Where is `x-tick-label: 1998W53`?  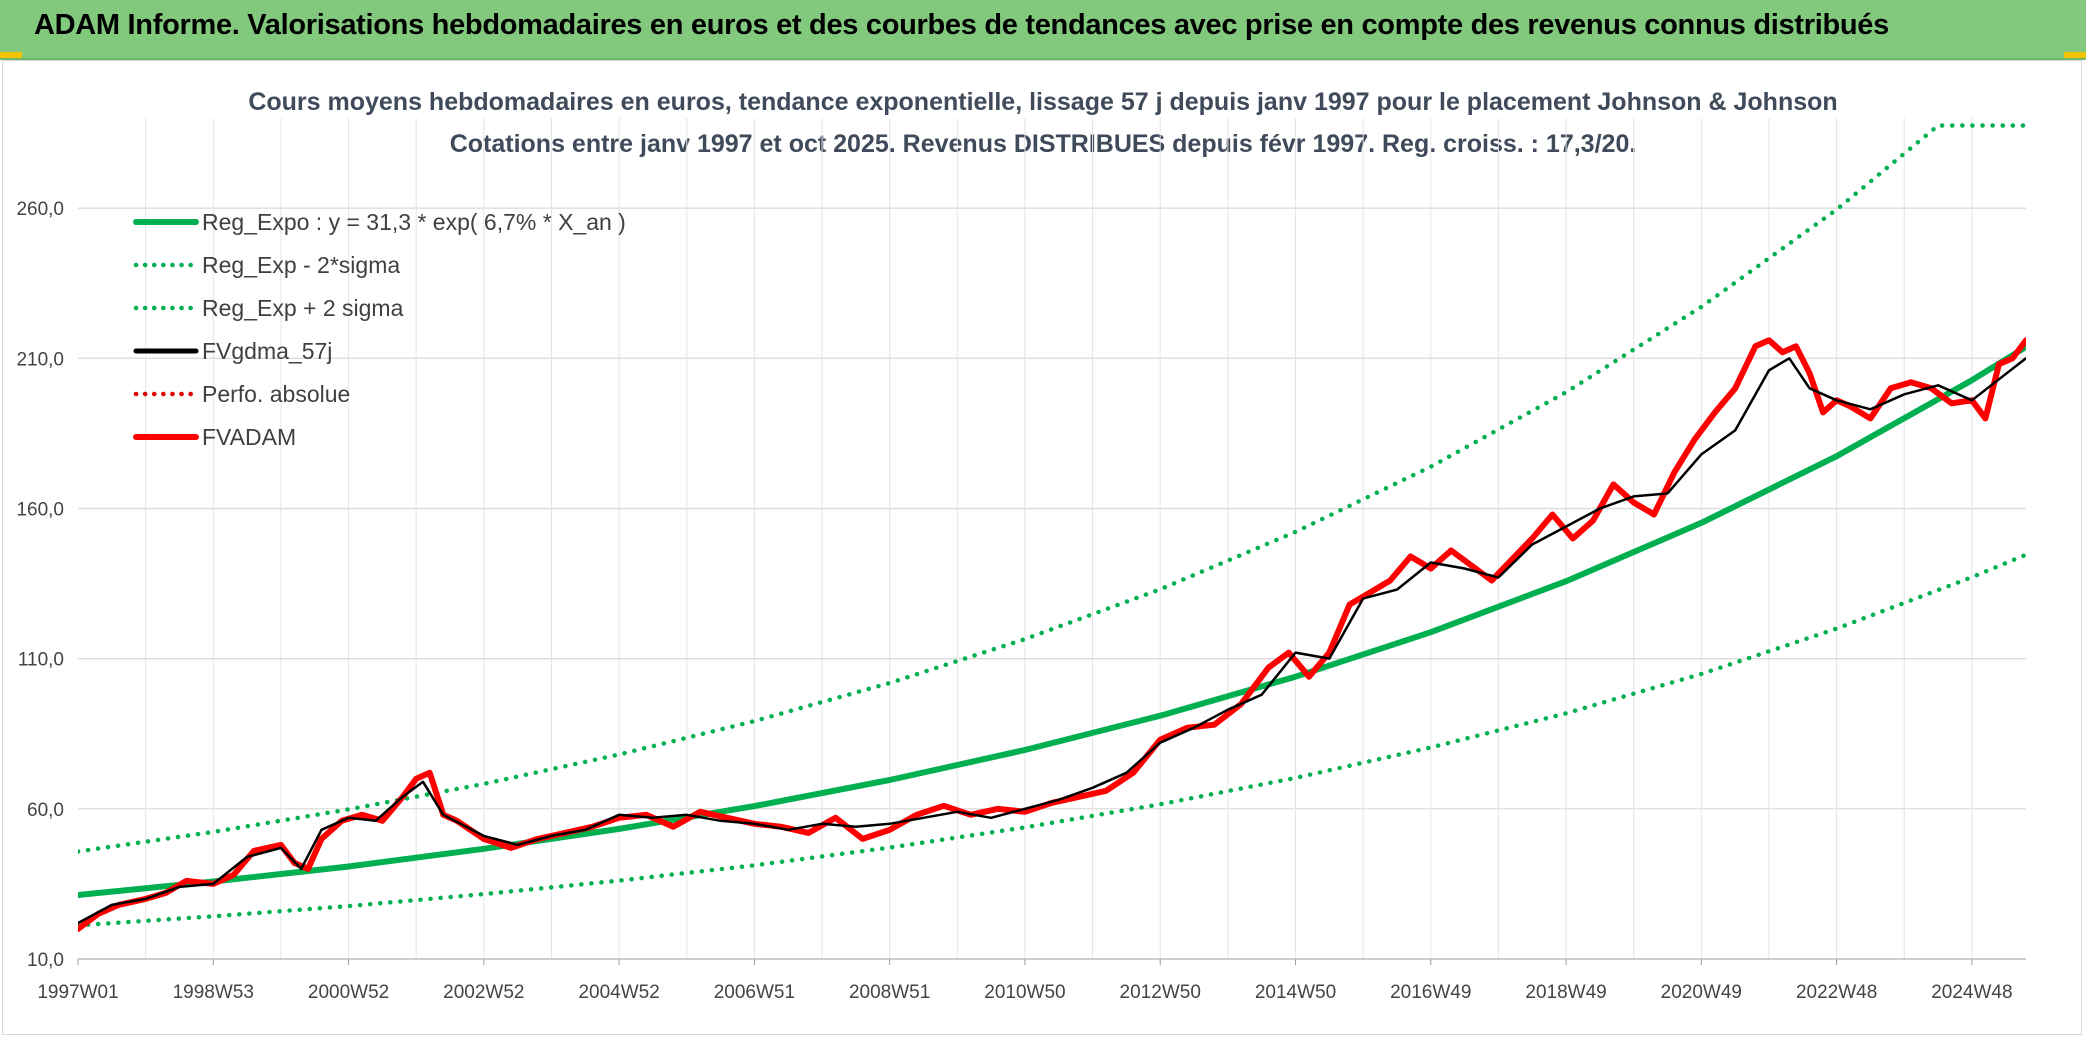
x-tick-label: 1998W53 is located at coordinates (213, 992).